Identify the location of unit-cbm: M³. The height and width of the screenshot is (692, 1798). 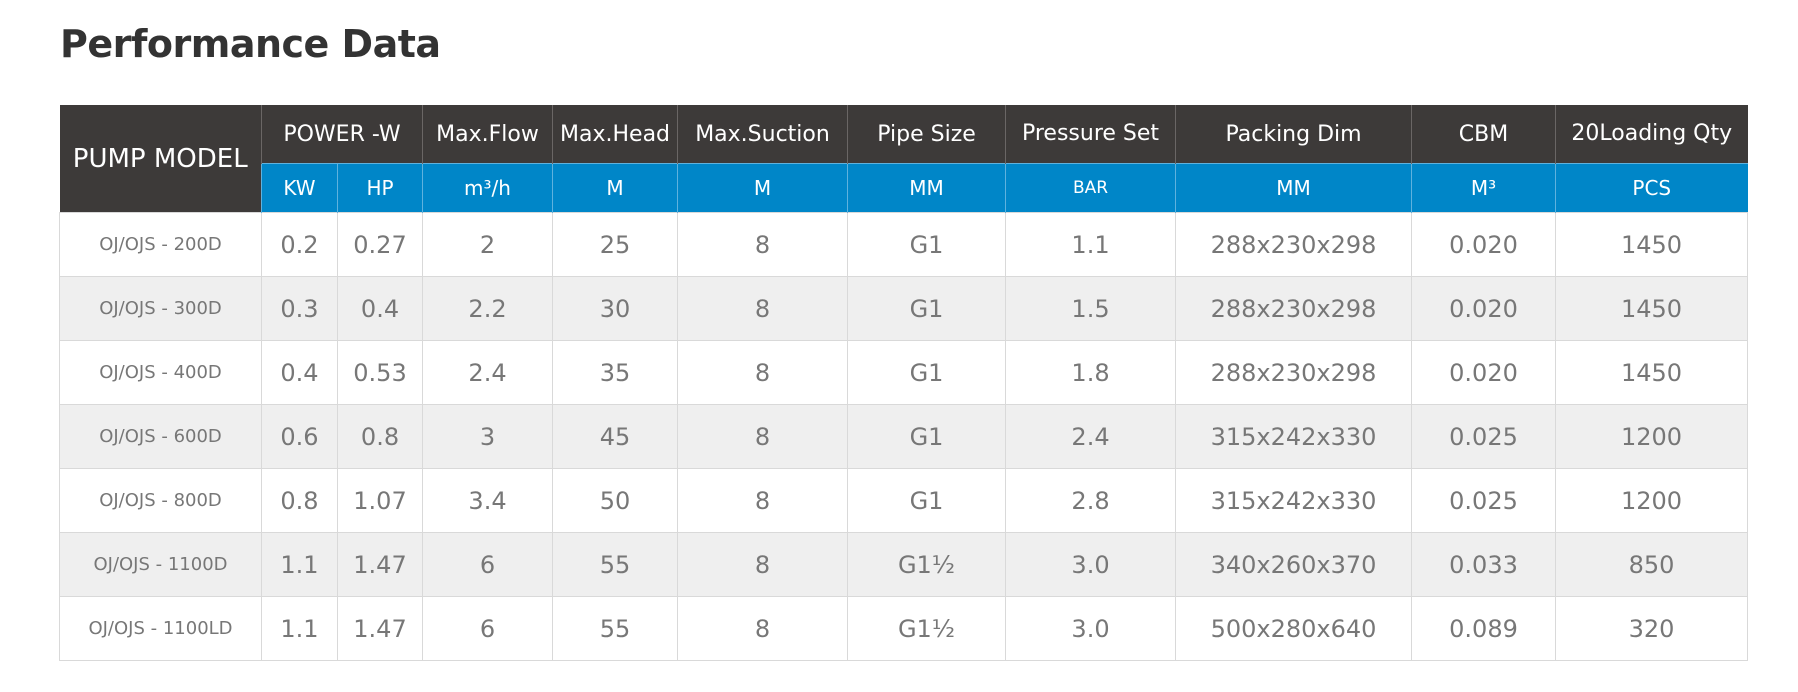
(1483, 188).